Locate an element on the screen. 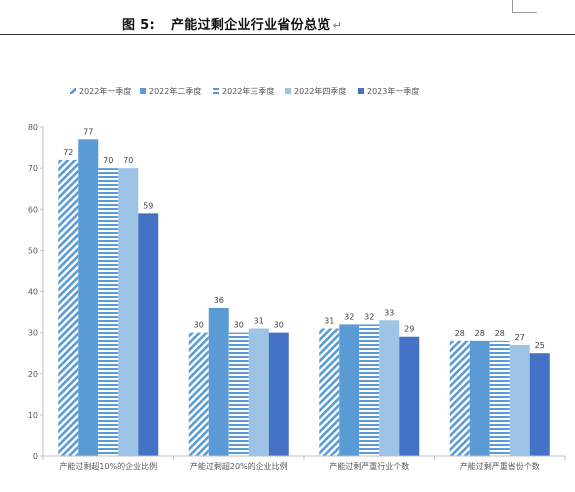 The image size is (575, 492). y-tick-label: 0 is located at coordinates (35, 456).